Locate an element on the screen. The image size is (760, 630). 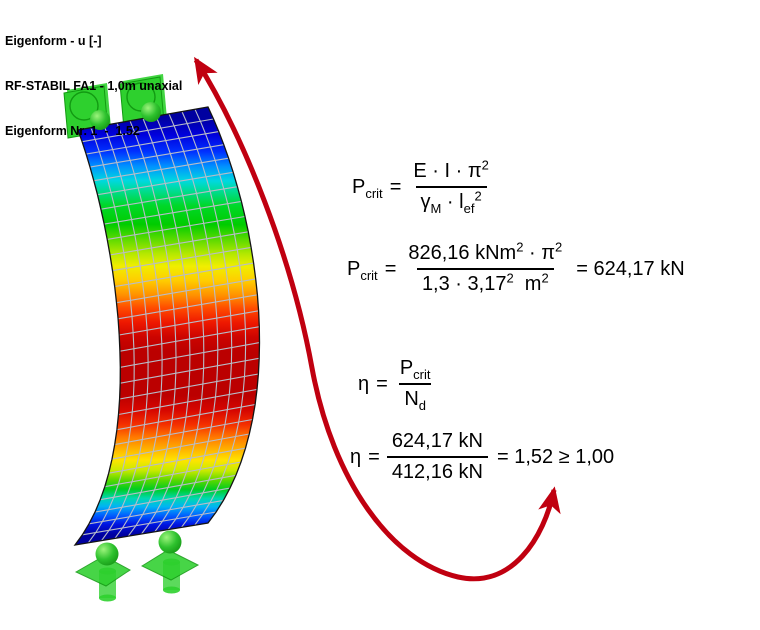
fraction: 826,16 kNm2 · π2 1,3 · 3,172 m2 is located at coordinates (485, 267).